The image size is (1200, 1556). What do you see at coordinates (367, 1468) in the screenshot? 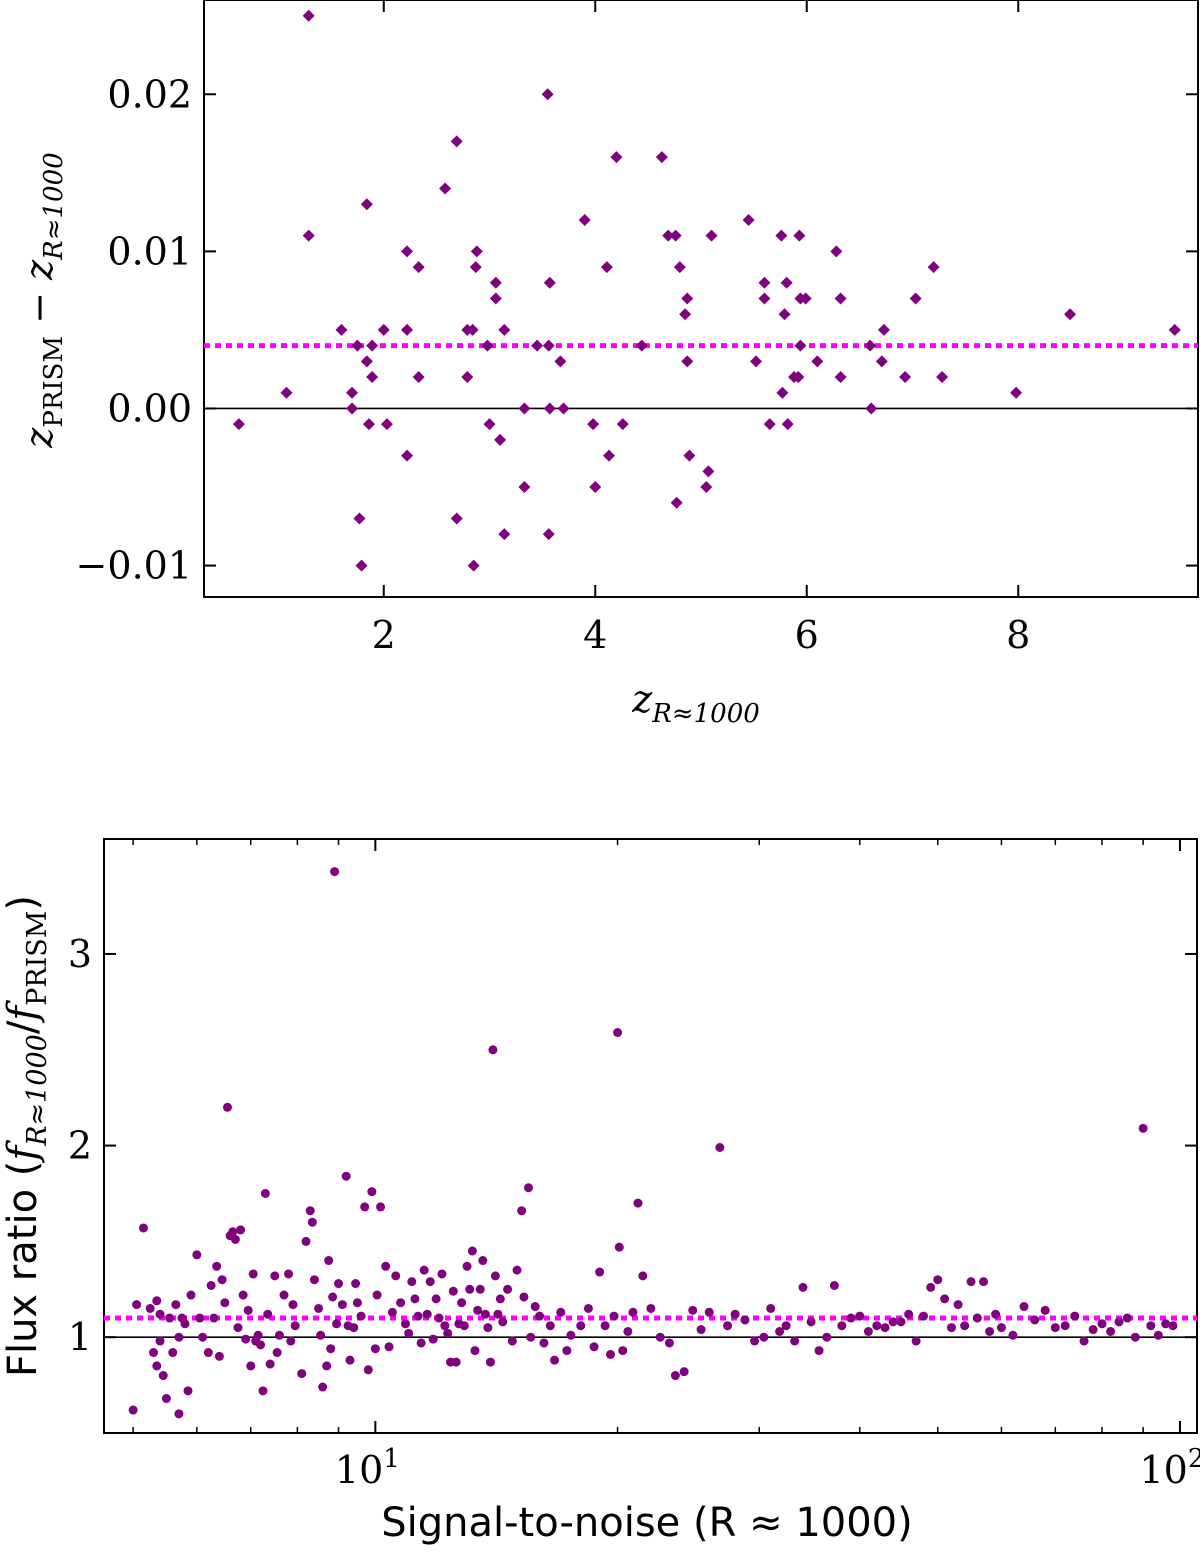
I see `x-tick-label: 101` at bounding box center [367, 1468].